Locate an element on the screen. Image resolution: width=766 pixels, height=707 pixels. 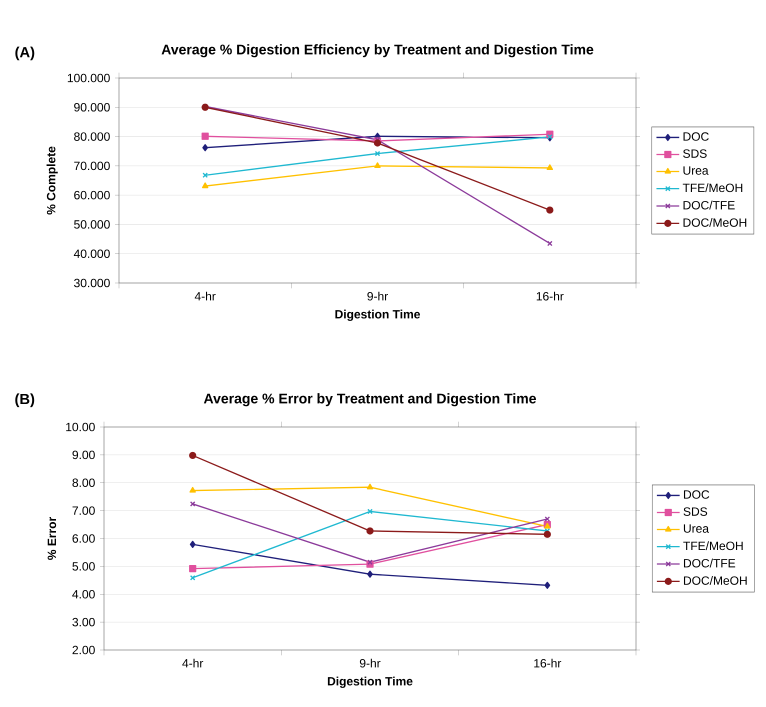
y-axis-title: % Complete is located at coordinates (52, 180).